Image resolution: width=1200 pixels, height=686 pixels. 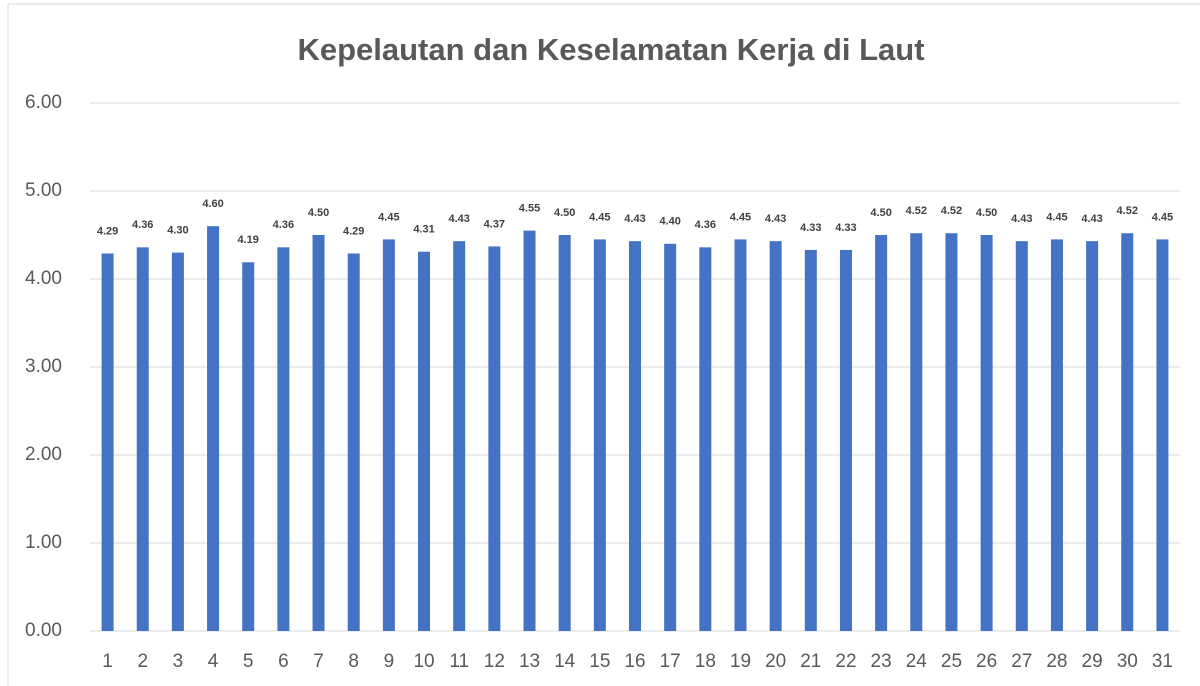 What do you see at coordinates (248, 240) in the screenshot?
I see `data-label: 4.19` at bounding box center [248, 240].